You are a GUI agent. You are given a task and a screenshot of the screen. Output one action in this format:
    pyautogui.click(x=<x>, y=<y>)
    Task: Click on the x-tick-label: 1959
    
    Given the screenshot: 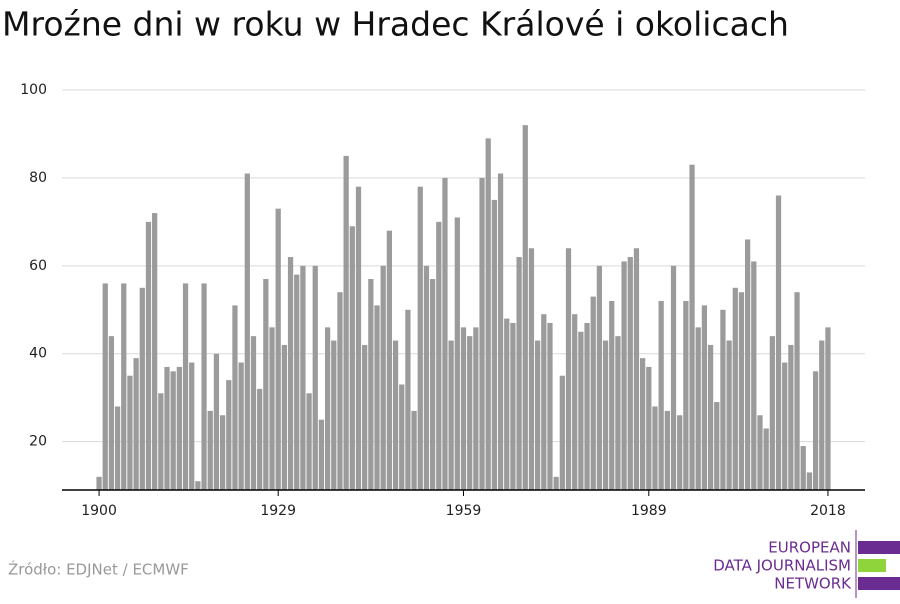 What is the action you would take?
    pyautogui.click(x=464, y=511)
    